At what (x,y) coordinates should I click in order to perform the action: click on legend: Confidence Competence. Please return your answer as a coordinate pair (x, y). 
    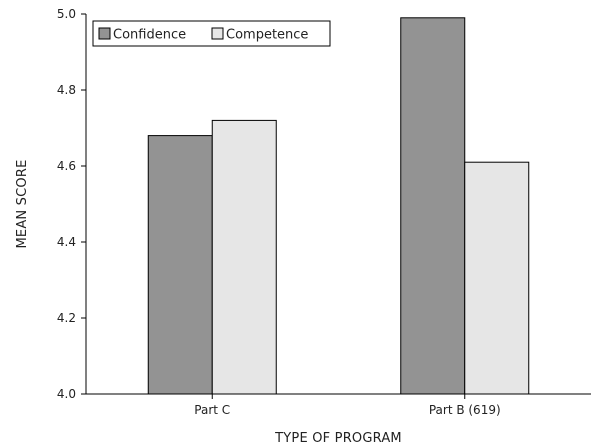
    Looking at the image, I should click on (211, 33).